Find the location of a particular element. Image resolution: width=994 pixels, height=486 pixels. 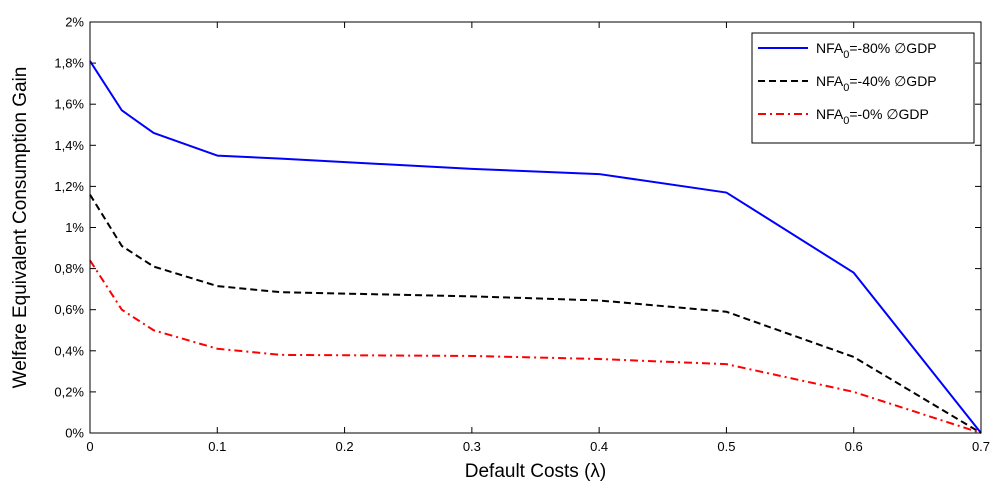

x-tick-label: 0.1 is located at coordinates (217, 446).